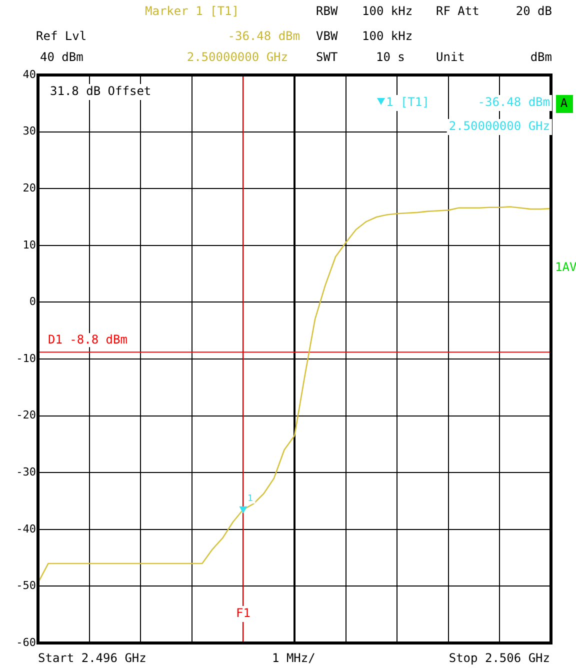 This screenshot has width=576, height=671. Describe the element at coordinates (29, 131) in the screenshot. I see `y-tick-label: 30` at that location.